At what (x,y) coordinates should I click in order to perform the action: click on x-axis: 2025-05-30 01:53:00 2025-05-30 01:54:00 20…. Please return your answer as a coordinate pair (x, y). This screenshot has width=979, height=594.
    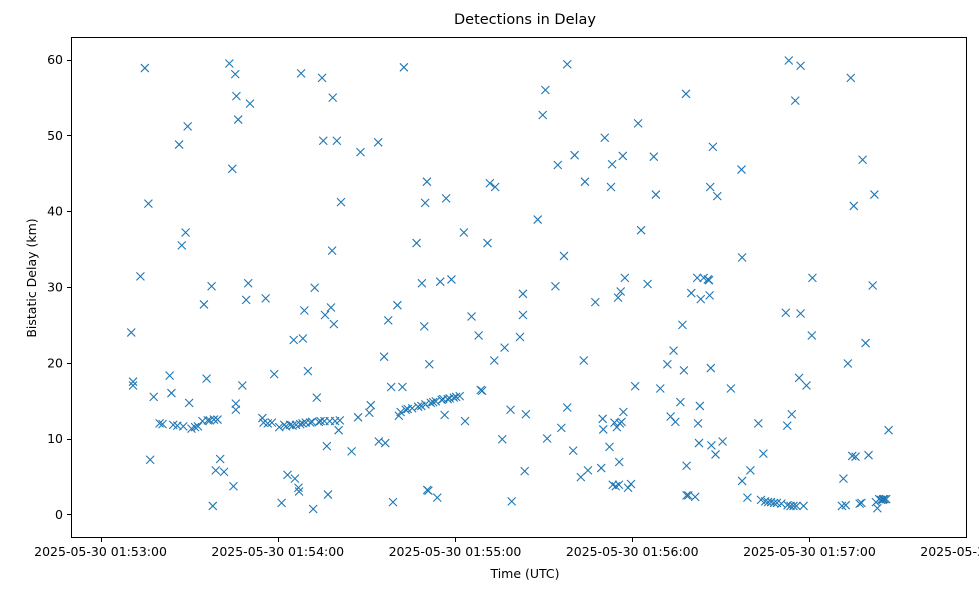
    Looking at the image, I should click on (506, 548).